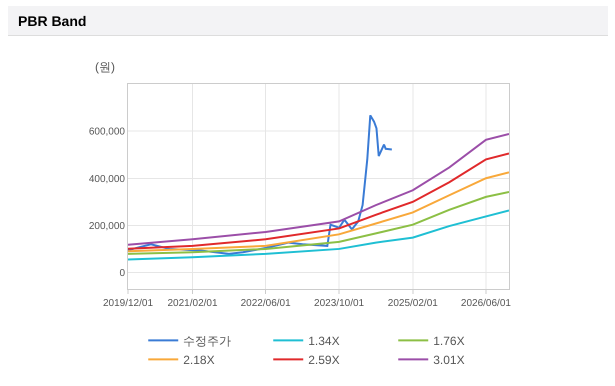 This screenshot has height=386, width=615. I want to click on legend-label: 1.76X, so click(449, 341).